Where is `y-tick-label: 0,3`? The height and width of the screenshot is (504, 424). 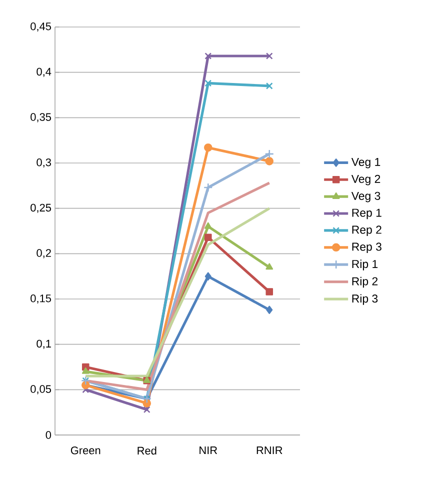 y-tick-label: 0,3 is located at coordinates (43, 163).